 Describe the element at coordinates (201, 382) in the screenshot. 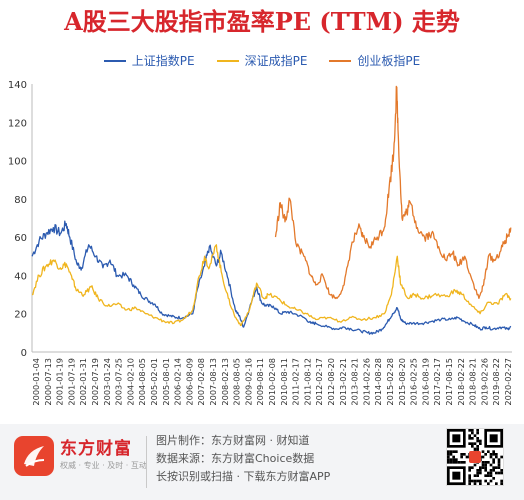

I see `x-tick-label: 2007-02-08` at that location.